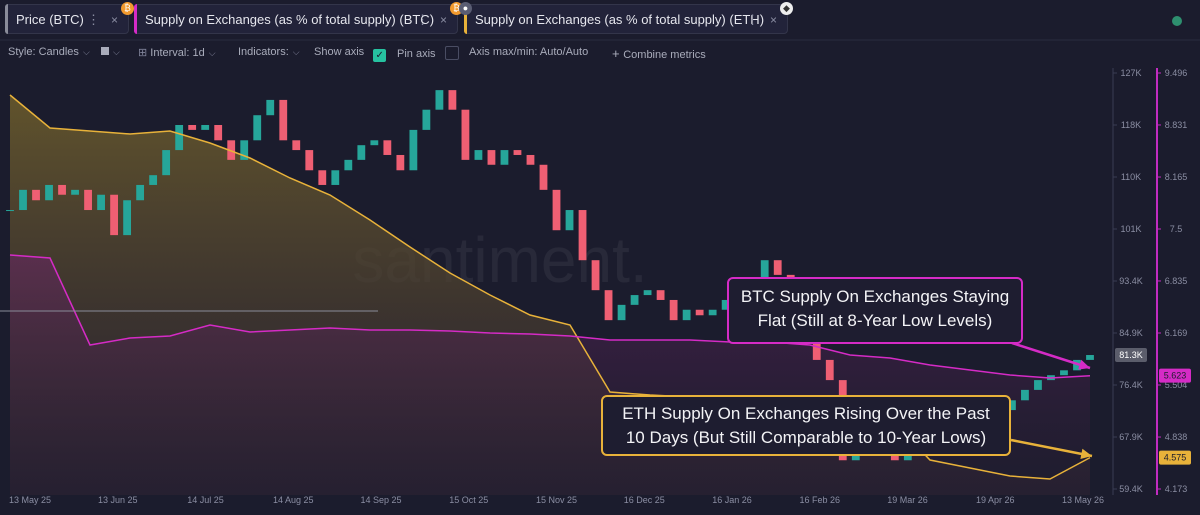  Describe the element at coordinates (69, 18) in the screenshot. I see `tab: Price (BTC) ⋮ × ₿` at that location.